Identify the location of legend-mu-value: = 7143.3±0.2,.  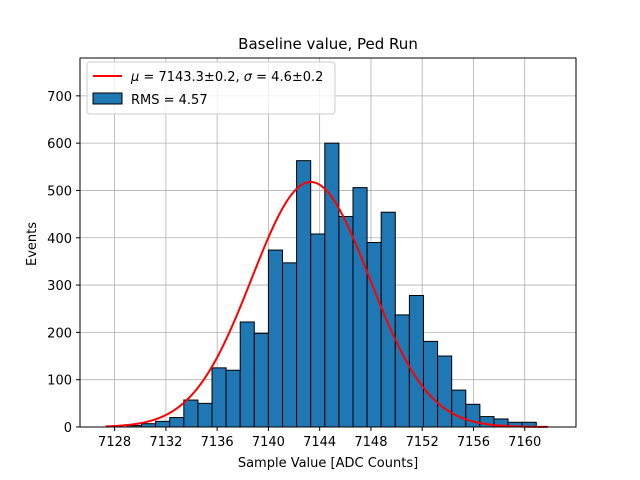
(191, 77).